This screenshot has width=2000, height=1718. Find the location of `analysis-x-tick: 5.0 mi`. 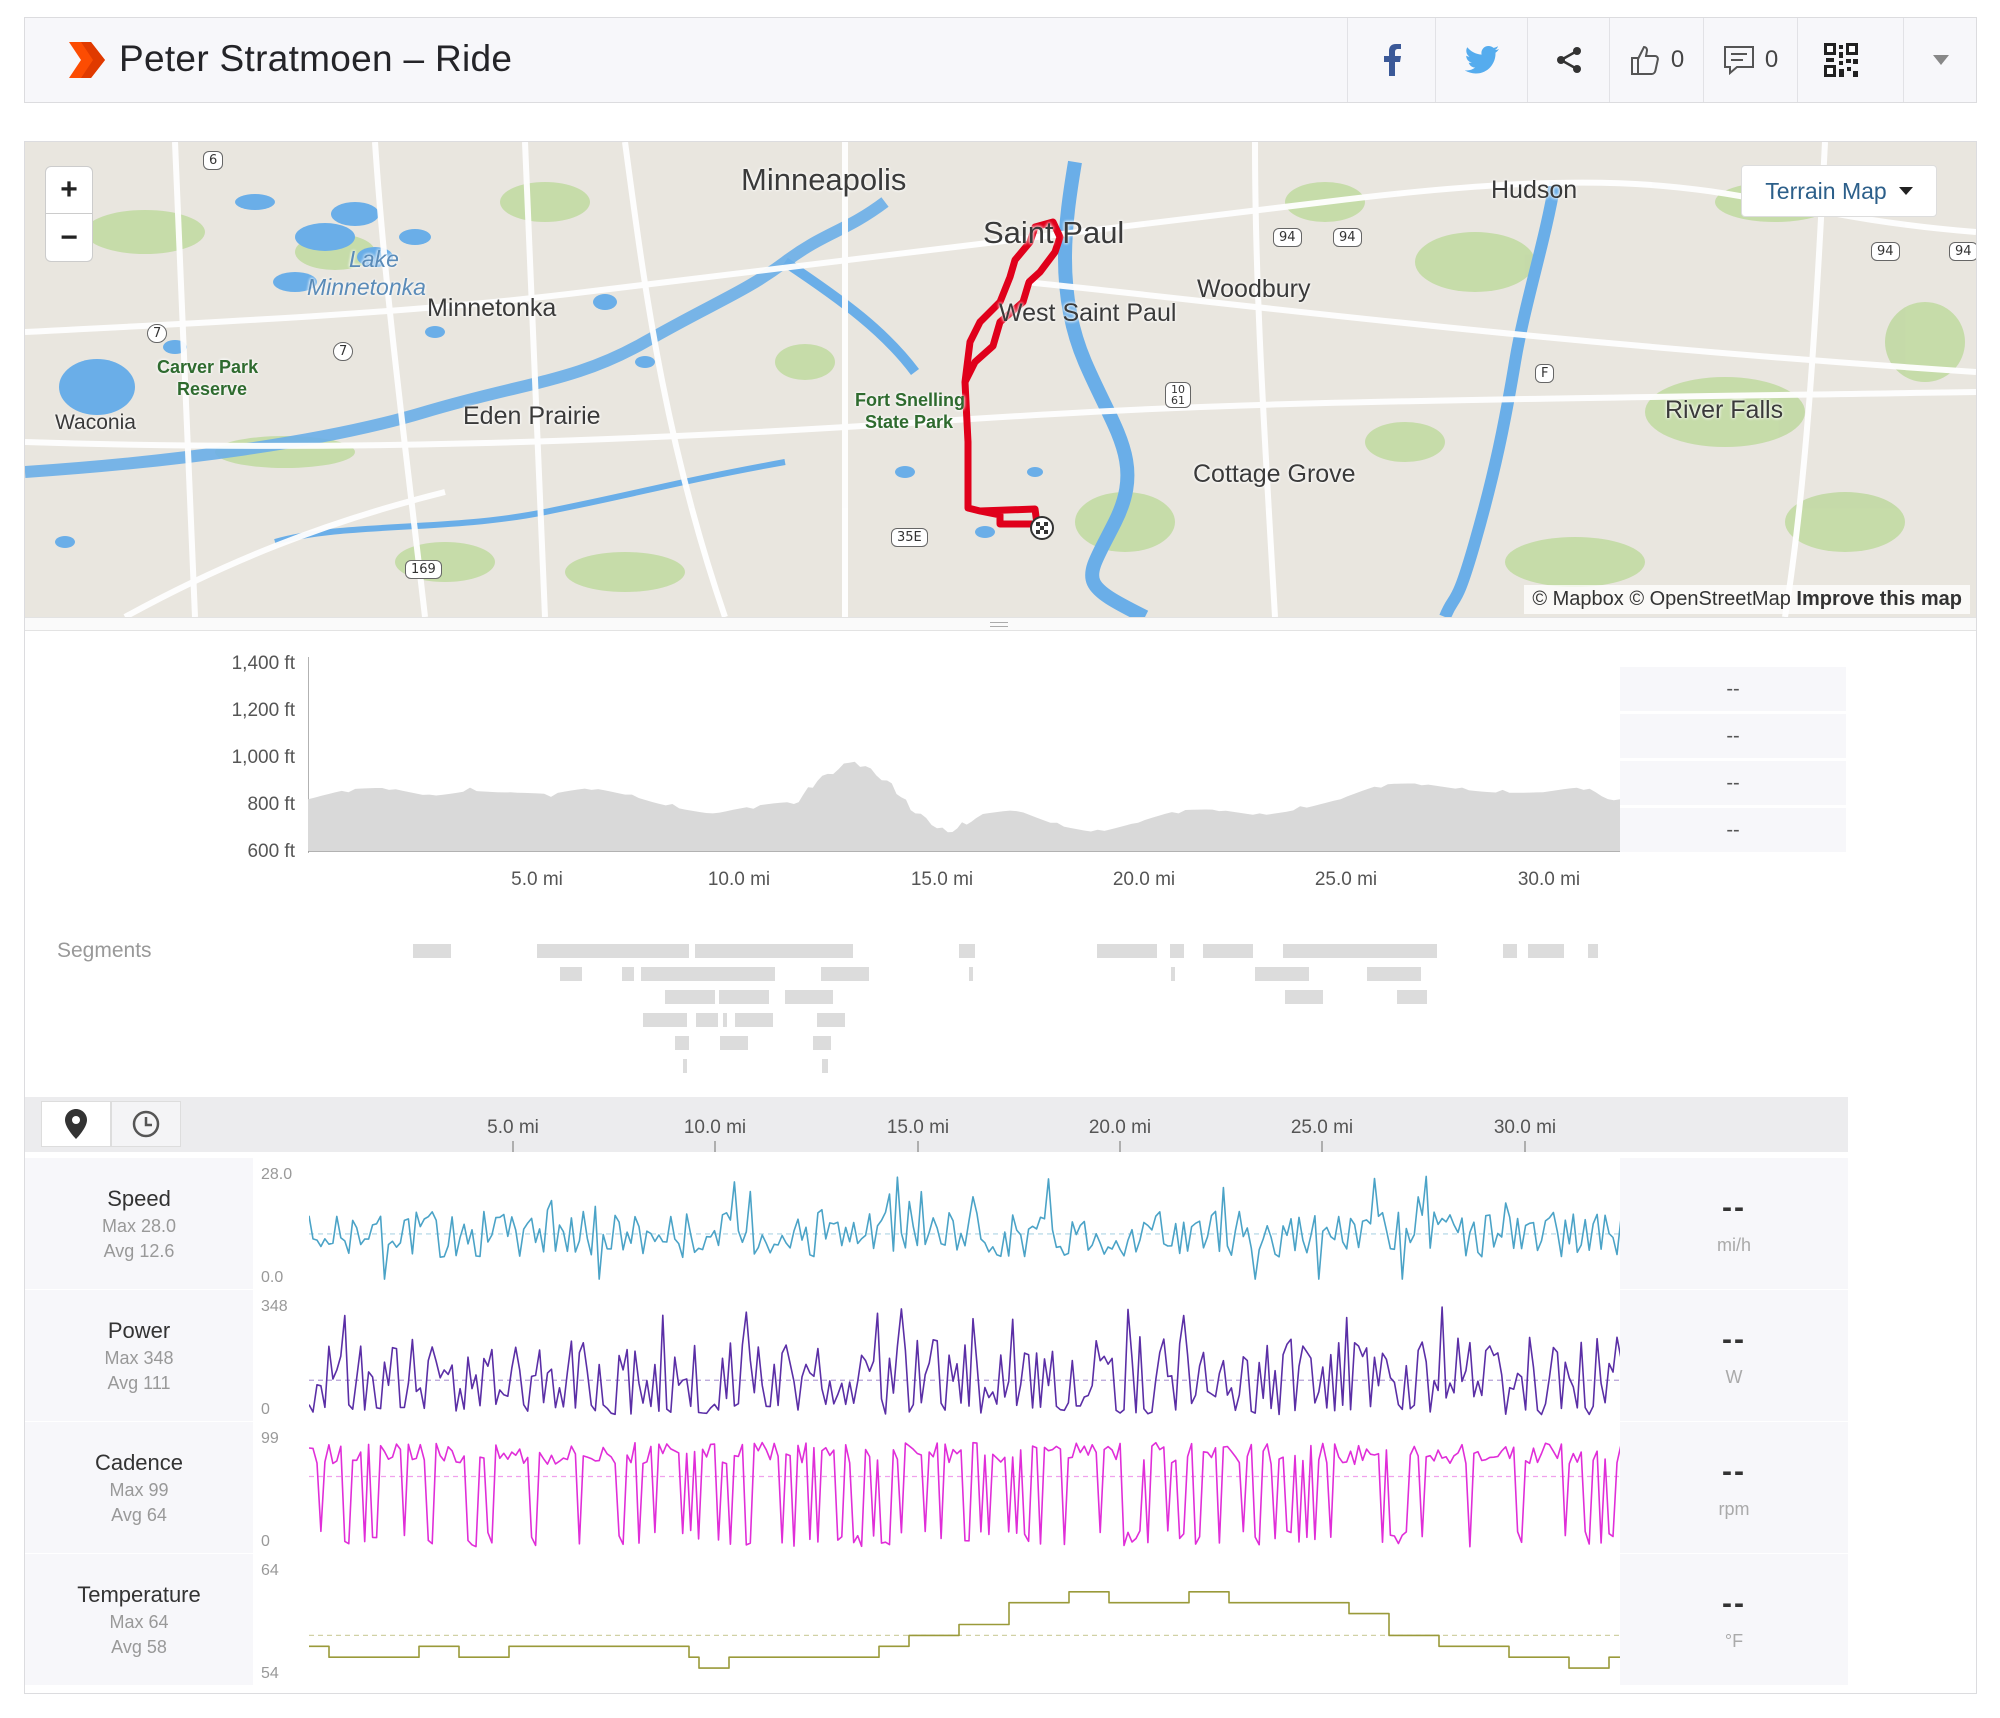

analysis-x-tick: 5.0 mi is located at coordinates (513, 1127).